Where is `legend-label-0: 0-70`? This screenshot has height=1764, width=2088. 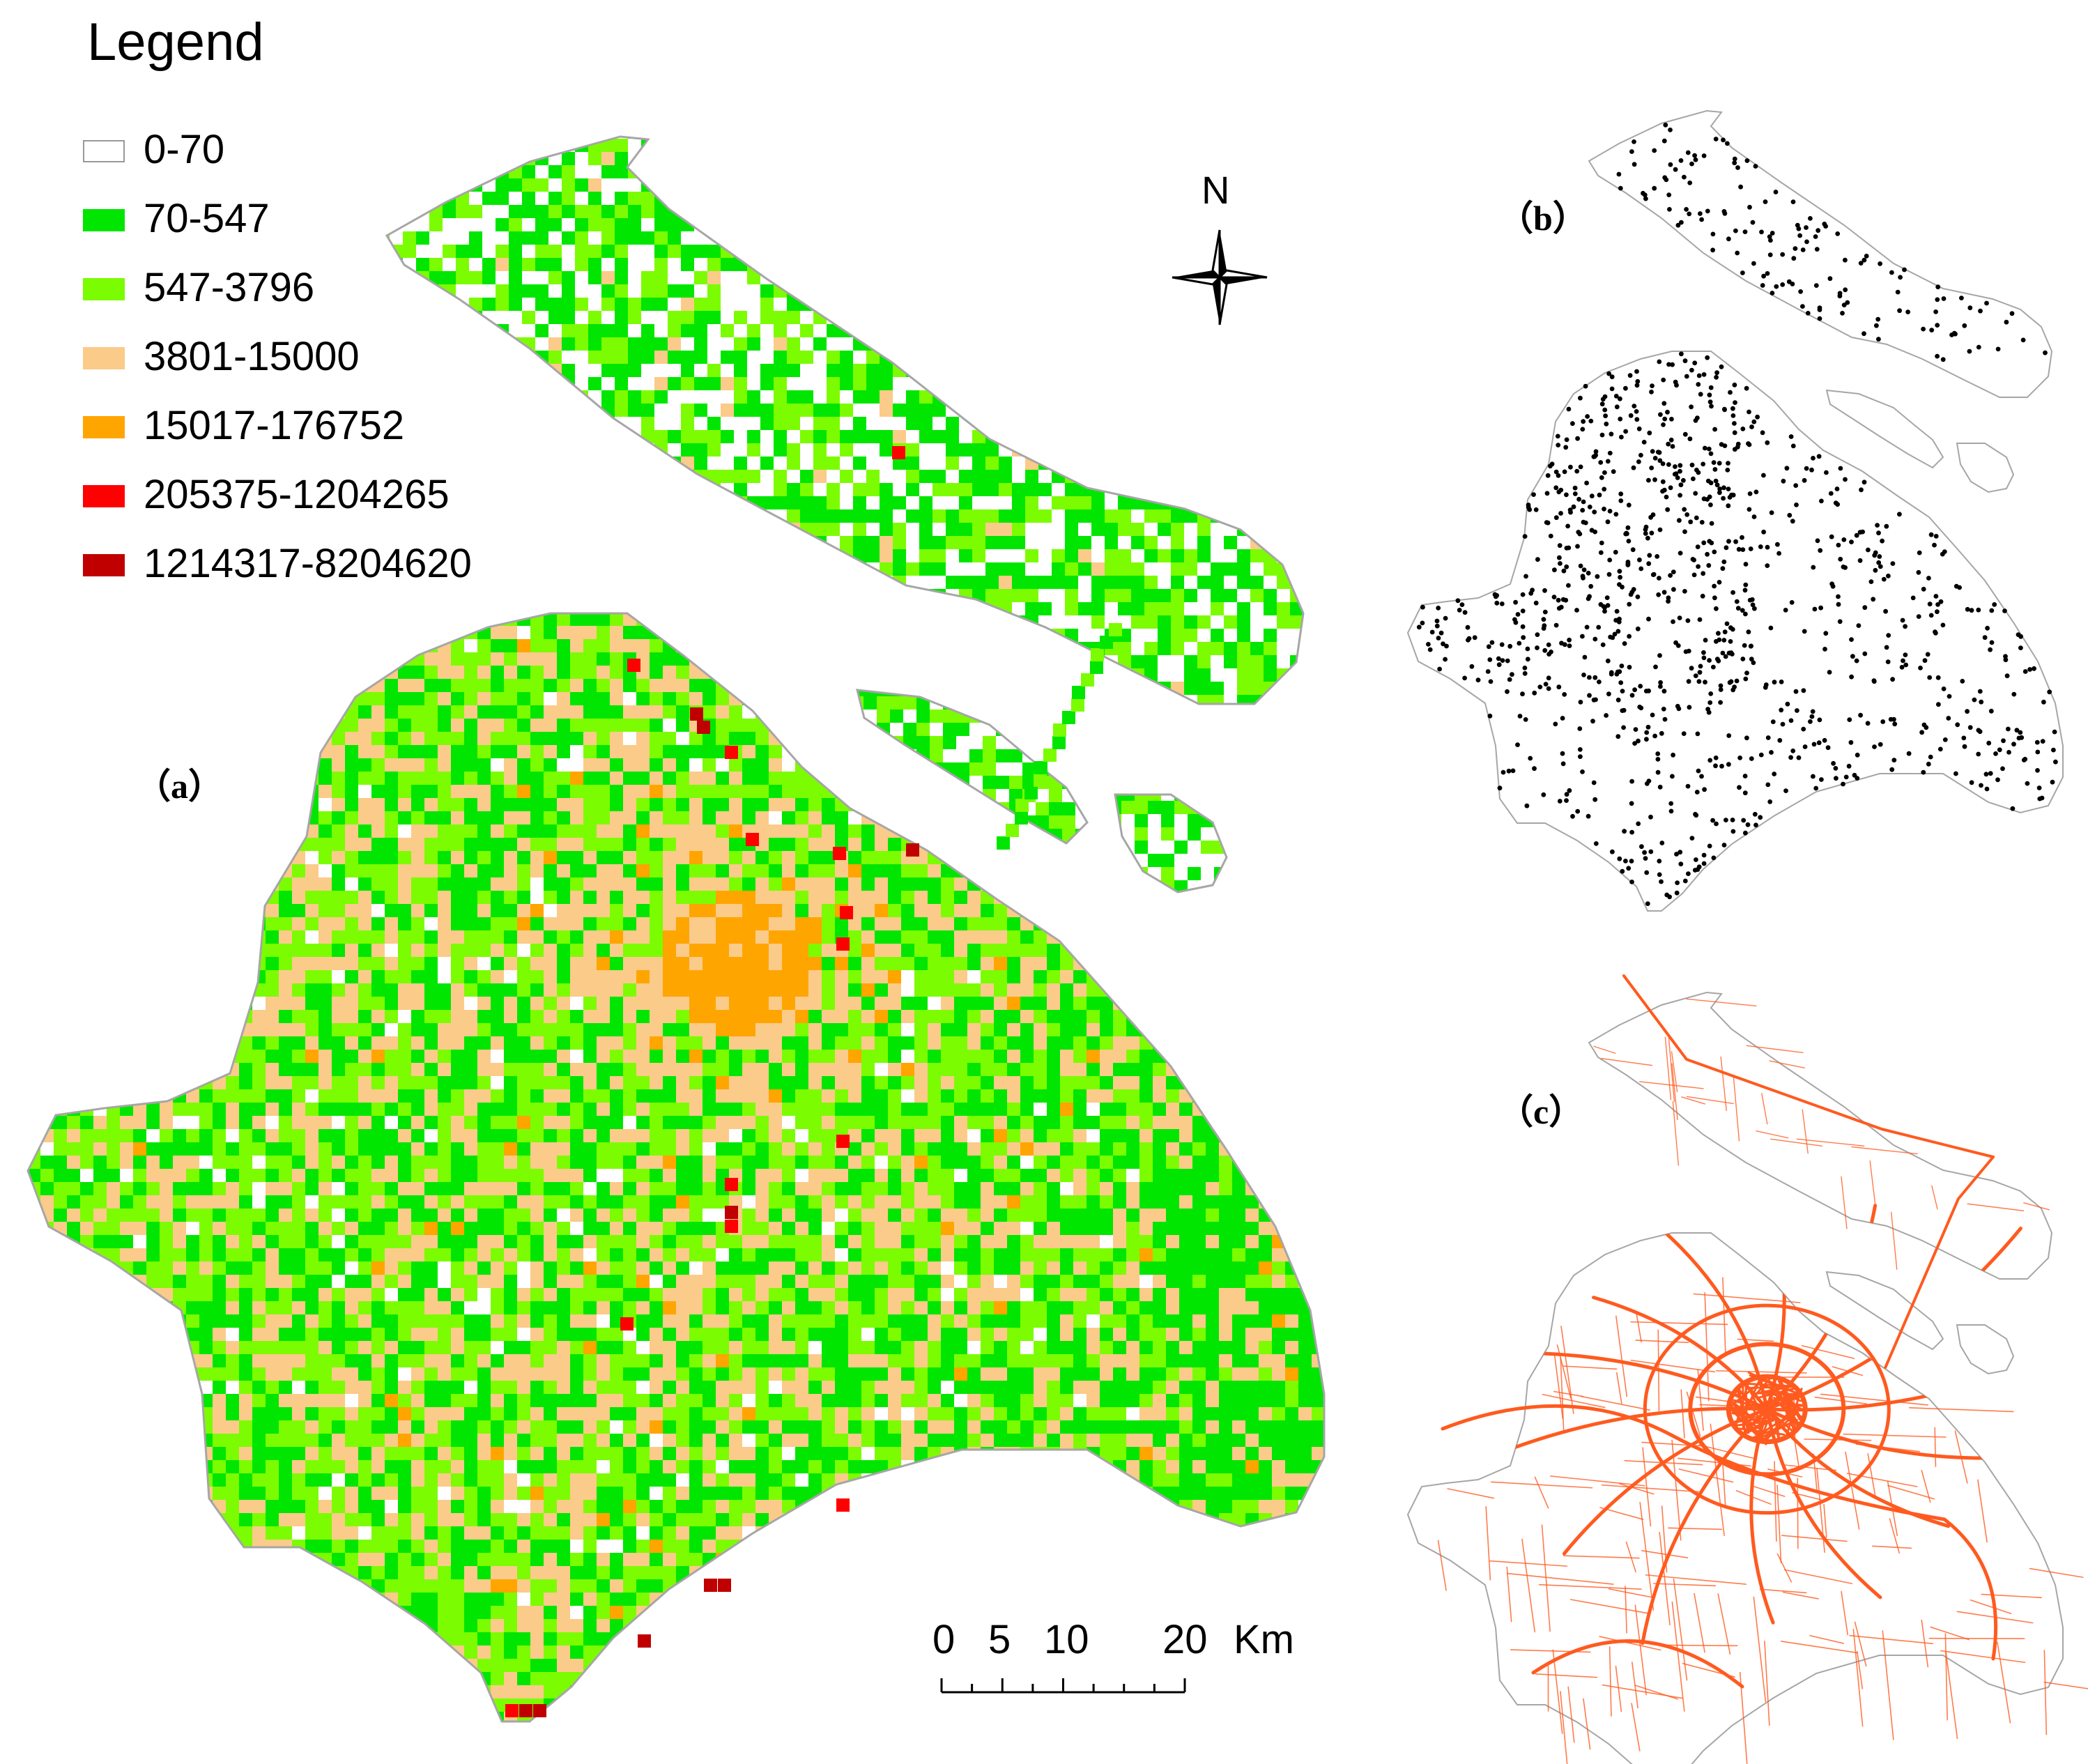
legend-label-0: 0-70 is located at coordinates (184, 149).